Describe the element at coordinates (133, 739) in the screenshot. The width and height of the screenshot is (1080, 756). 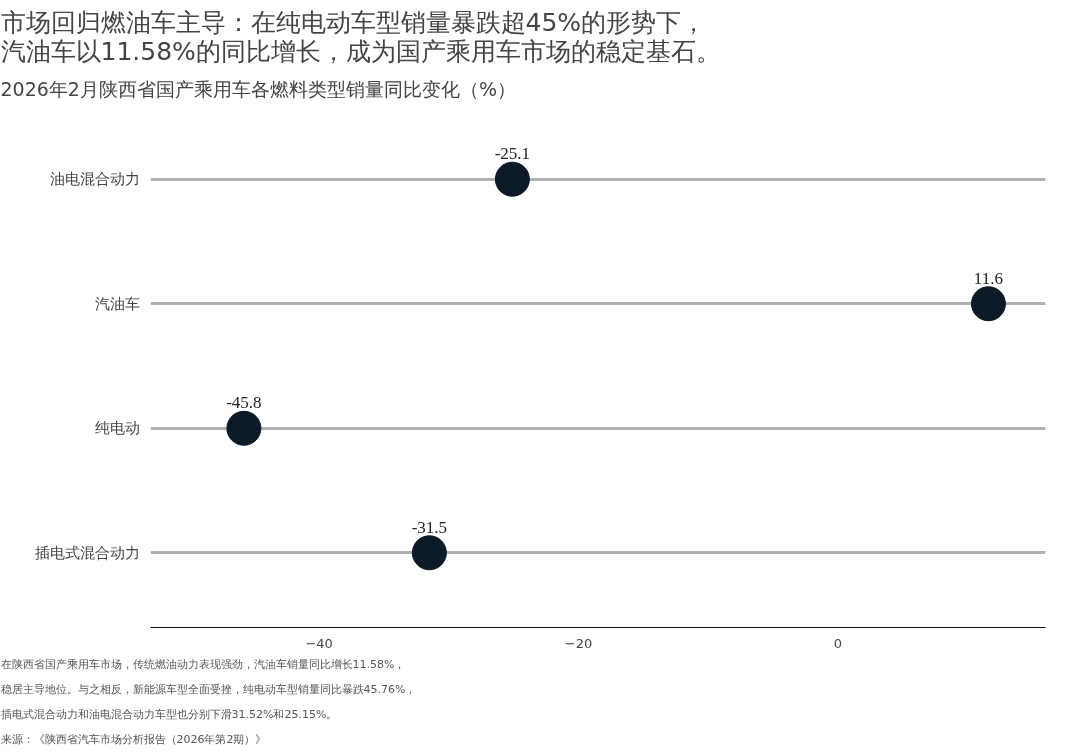
I see `source-note: 来源：《陕西省汽车市场分析报告（2026年第2期）》` at that location.